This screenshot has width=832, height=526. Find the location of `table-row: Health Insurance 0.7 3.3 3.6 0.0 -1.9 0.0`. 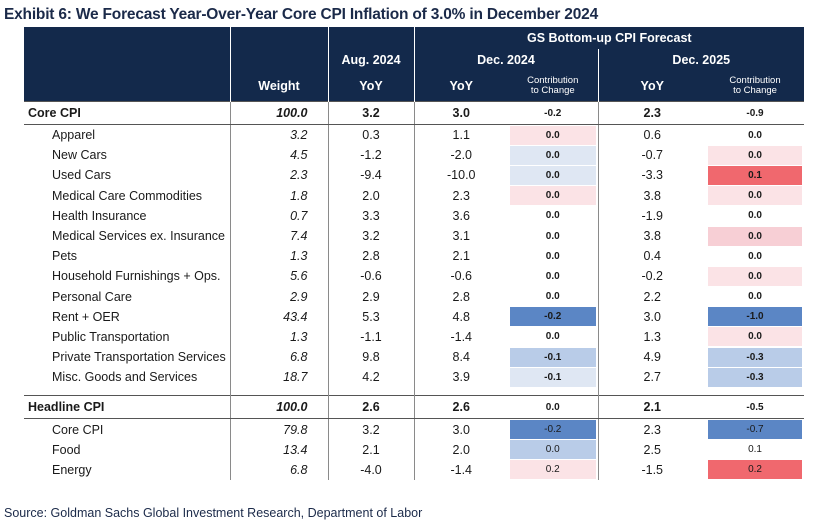

table-row: Health Insurance 0.7 3.3 3.6 0.0 -1.9 0.0 is located at coordinates (414, 215).